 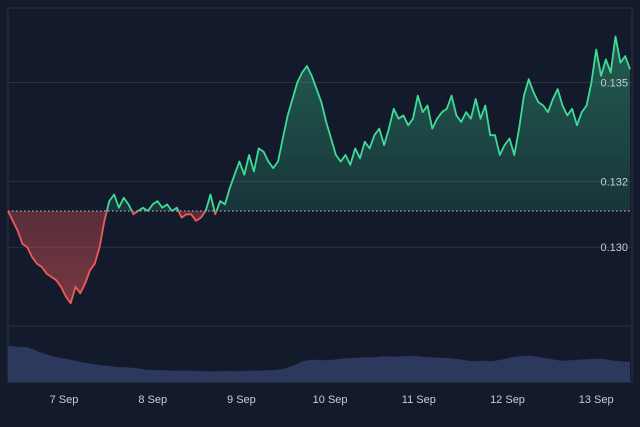 I want to click on x-tick-label: 12 Sep, so click(x=507, y=400).